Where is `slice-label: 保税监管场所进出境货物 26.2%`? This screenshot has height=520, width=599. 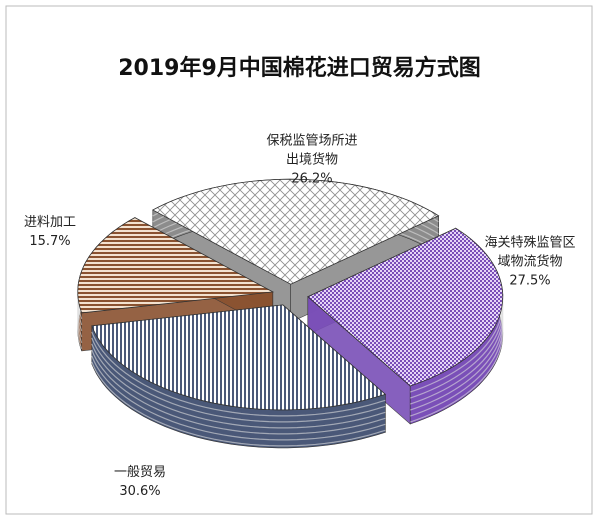
slice-label: 保税监管场所进出境货物 26.2% is located at coordinates (312, 160).